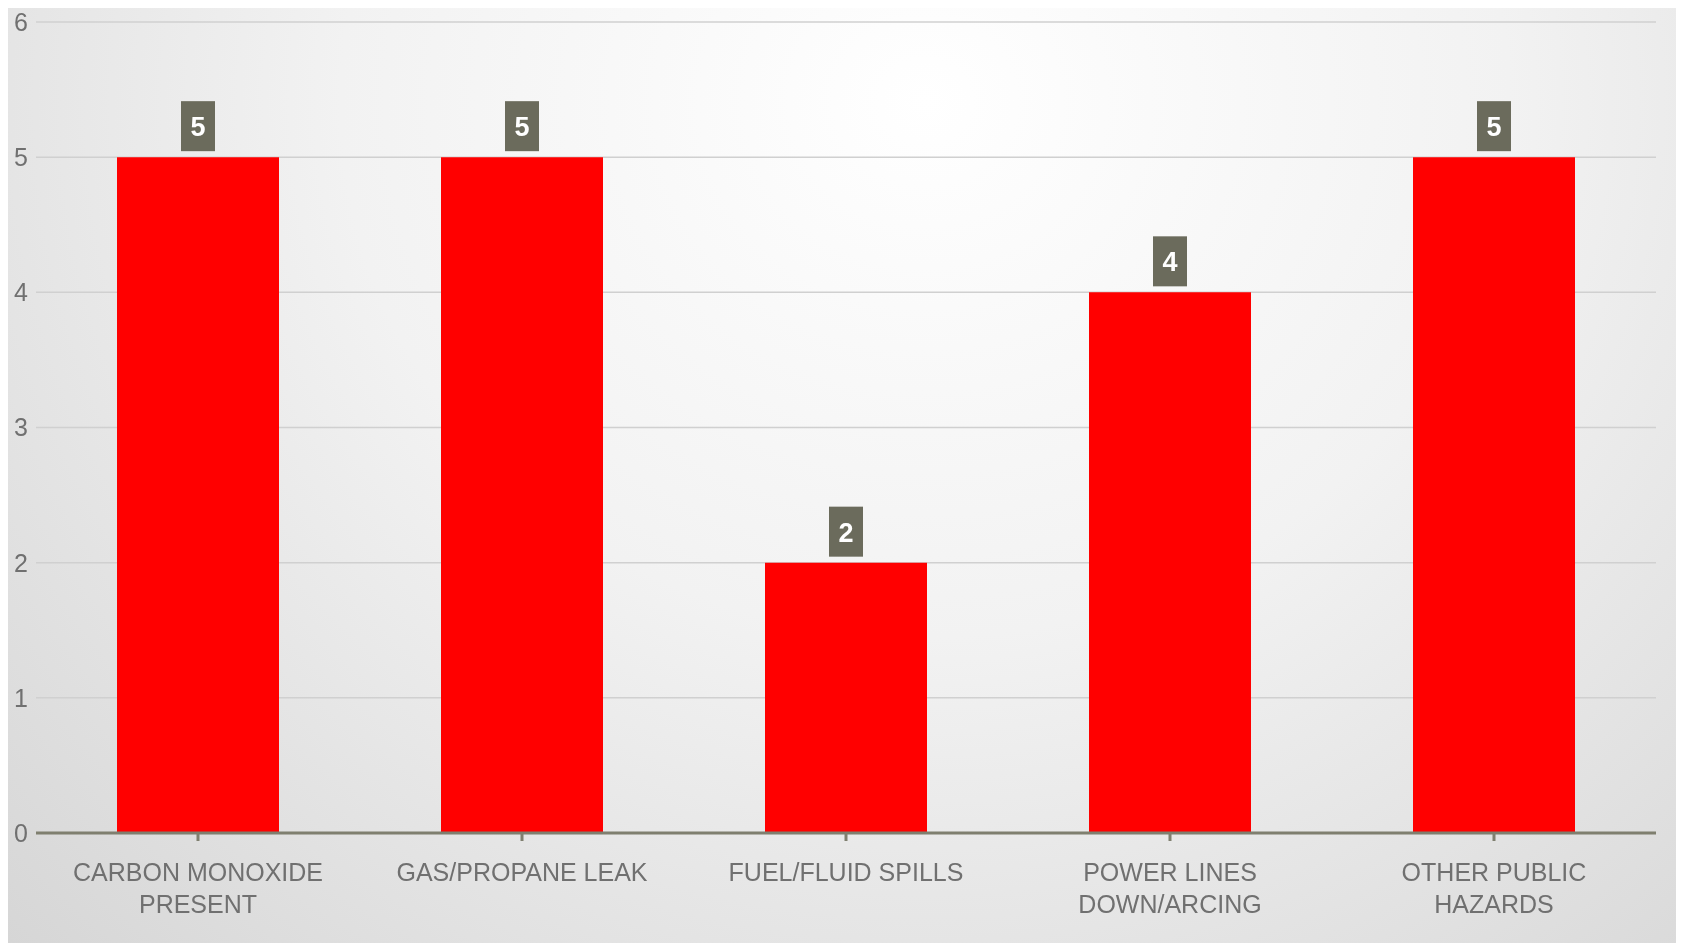 The width and height of the screenshot is (1684, 951). Describe the element at coordinates (846, 532) in the screenshot. I see `data-label: 2` at that location.